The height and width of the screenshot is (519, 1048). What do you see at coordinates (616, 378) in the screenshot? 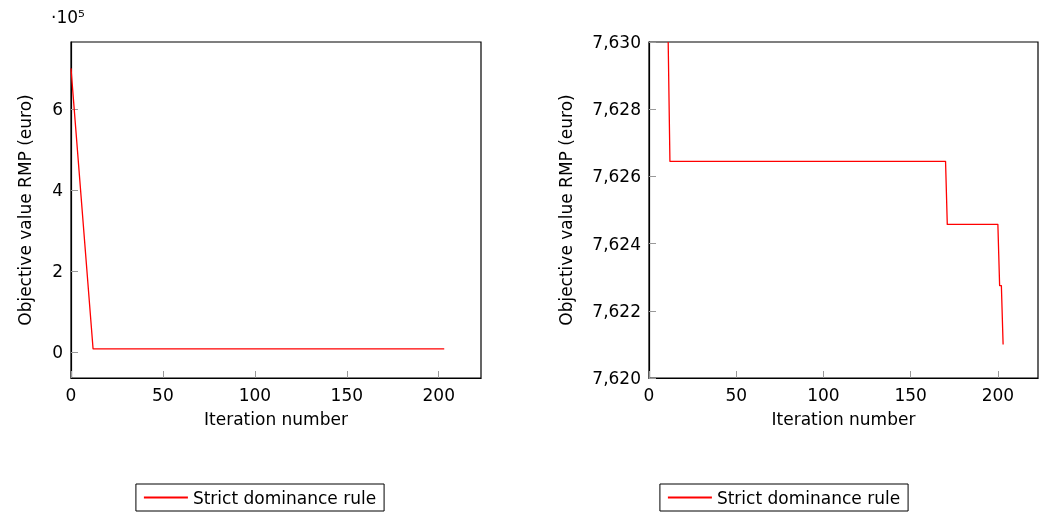
I see `y-tick-label: 7,620` at bounding box center [616, 378].